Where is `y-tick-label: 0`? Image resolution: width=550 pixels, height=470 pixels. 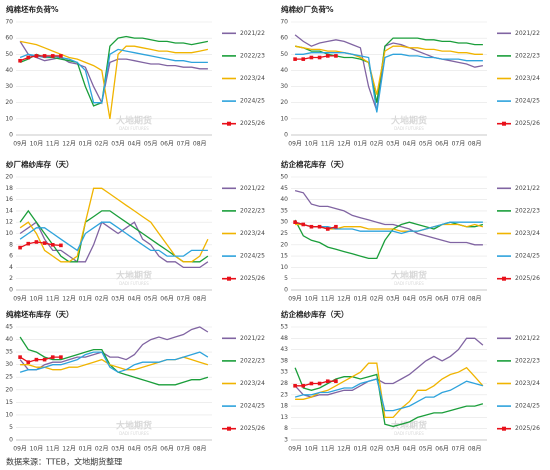 y-tick-label: 0 is located at coordinates (11, 440).